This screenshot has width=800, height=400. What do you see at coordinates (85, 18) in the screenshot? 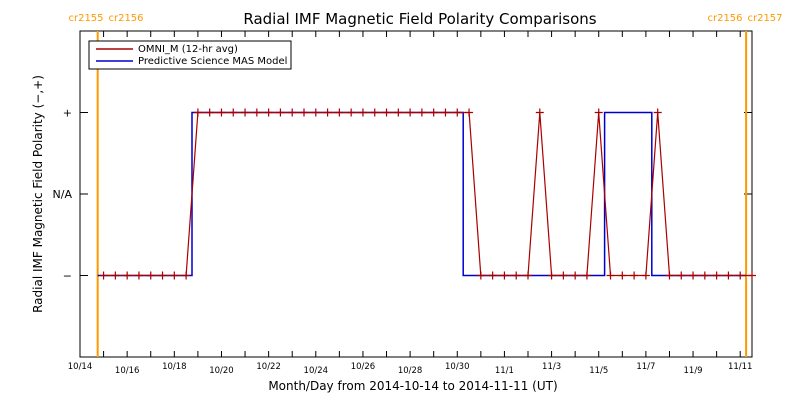
I see `cr-left-marker-label-a: cr2155` at bounding box center [85, 18].